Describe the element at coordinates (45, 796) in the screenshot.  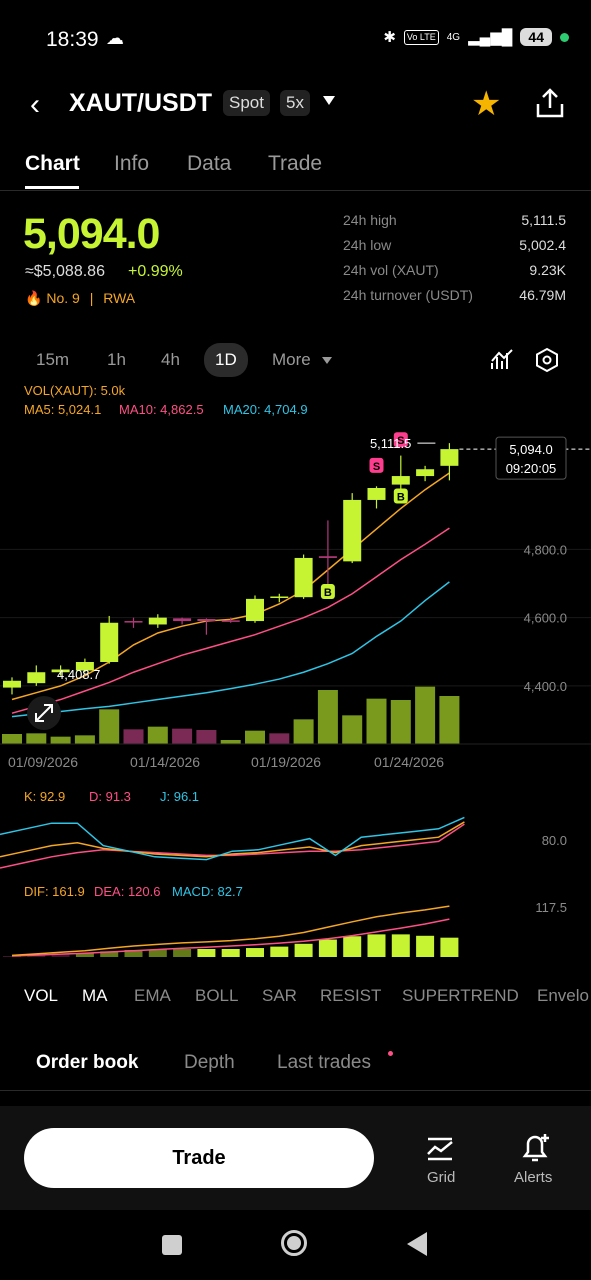
I see `kdj-k-legend: K: 92.9` at that location.